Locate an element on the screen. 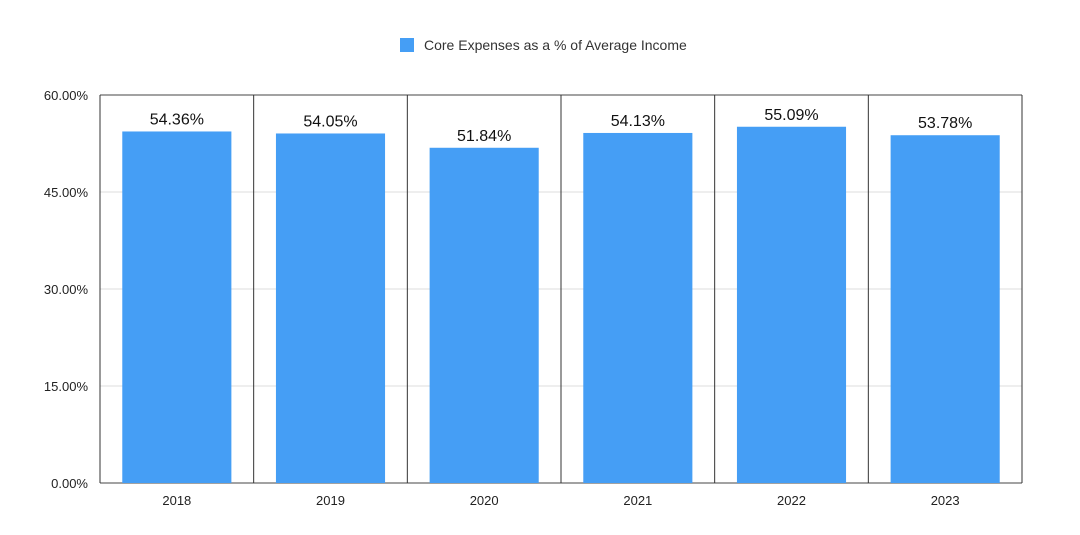  legend: Core Expenses as a % of Average Income is located at coordinates (543, 45).